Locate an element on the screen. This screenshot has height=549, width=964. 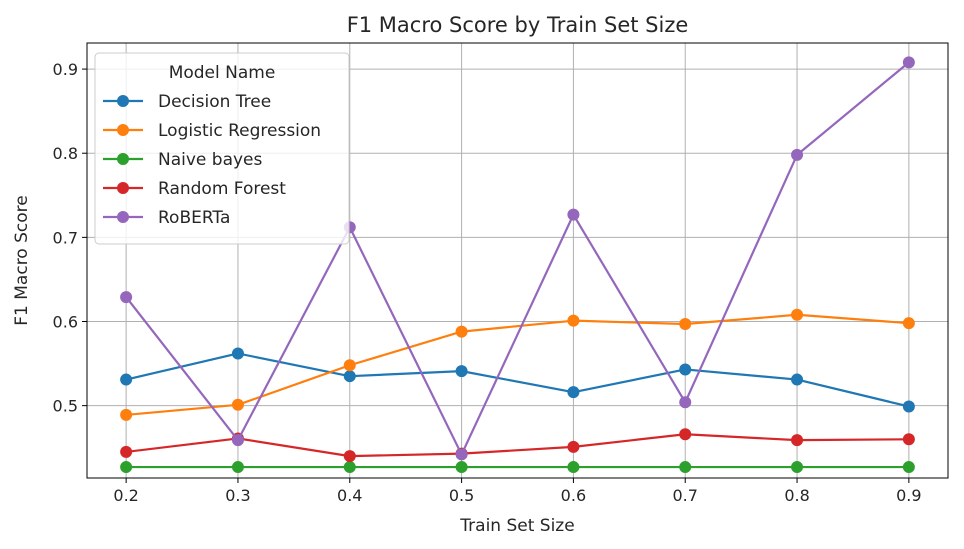
x-tick-label: 0.5 is located at coordinates (461, 495).